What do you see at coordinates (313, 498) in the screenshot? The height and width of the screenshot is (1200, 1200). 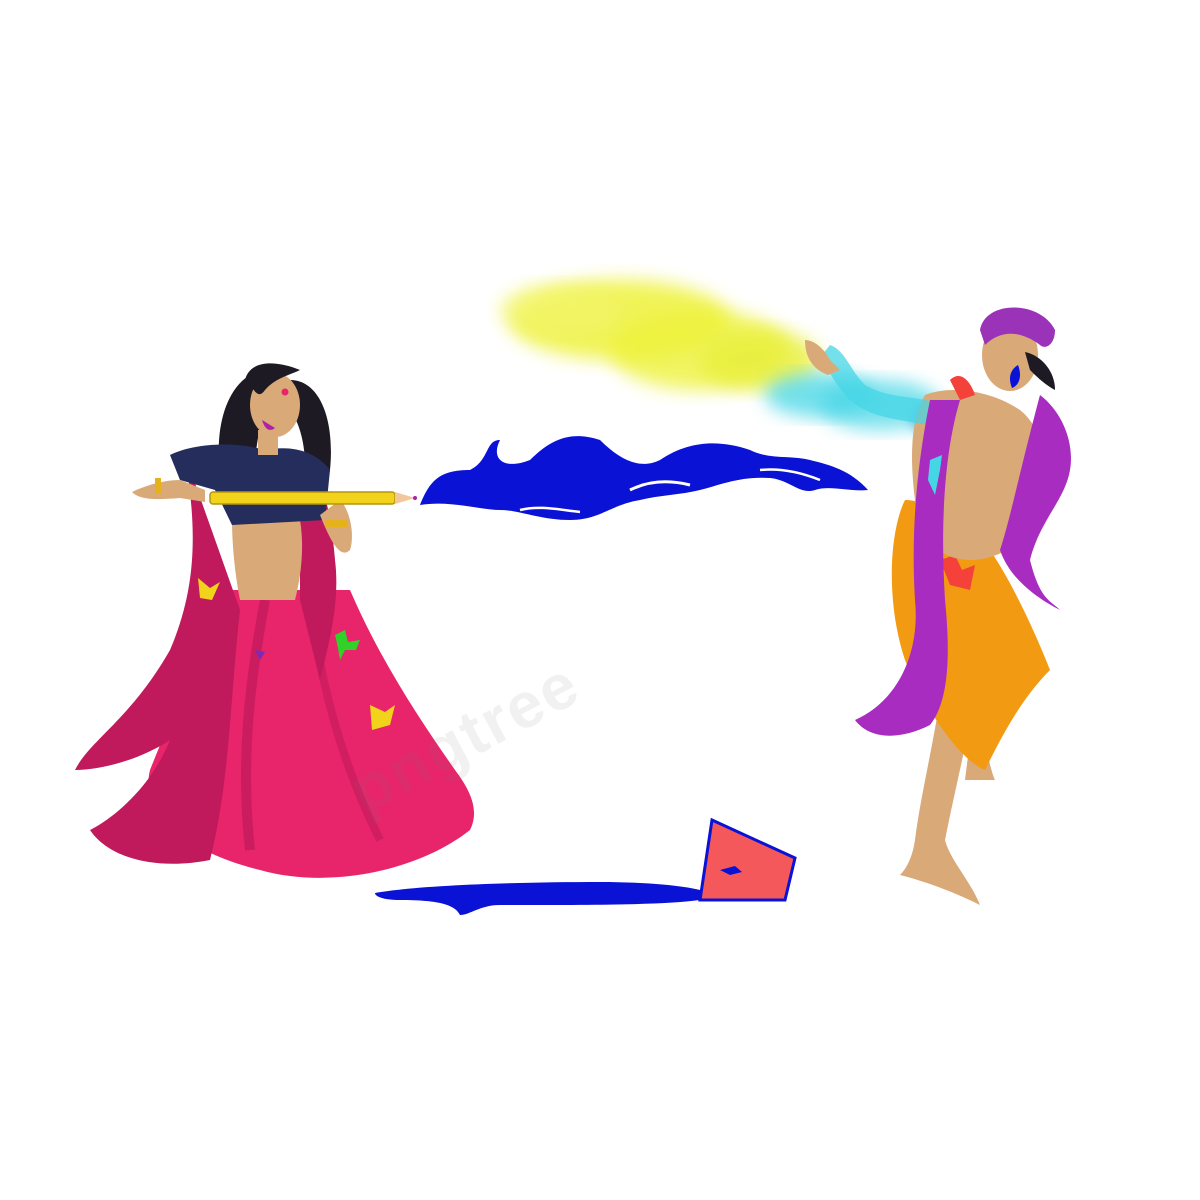 I see `water-gun` at bounding box center [313, 498].